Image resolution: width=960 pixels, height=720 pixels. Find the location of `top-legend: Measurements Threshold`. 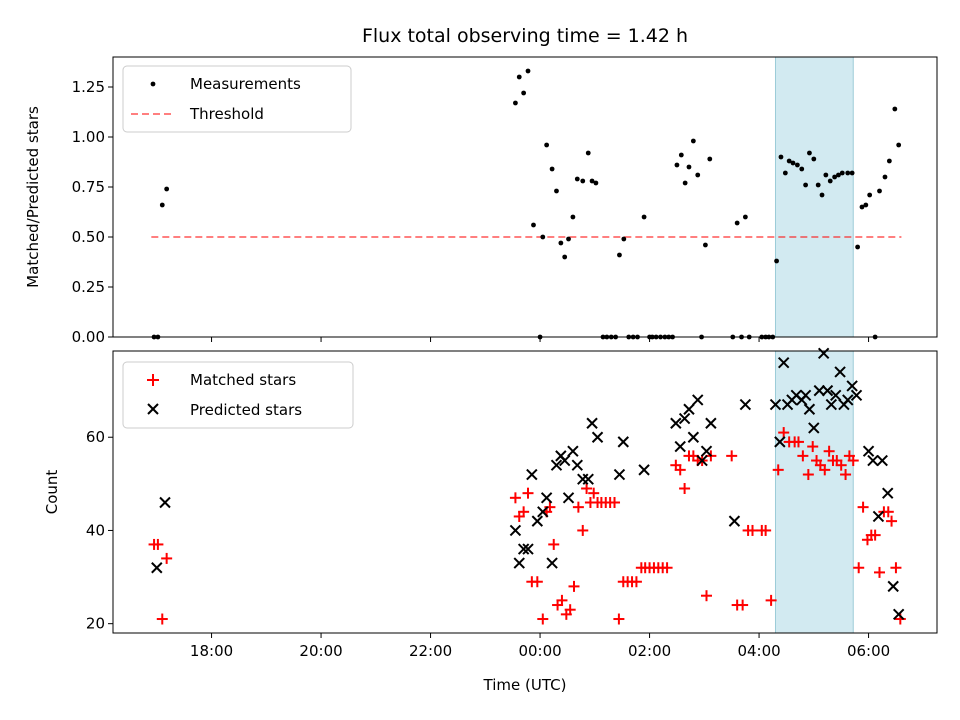

top-legend: Measurements Threshold is located at coordinates (237, 99).